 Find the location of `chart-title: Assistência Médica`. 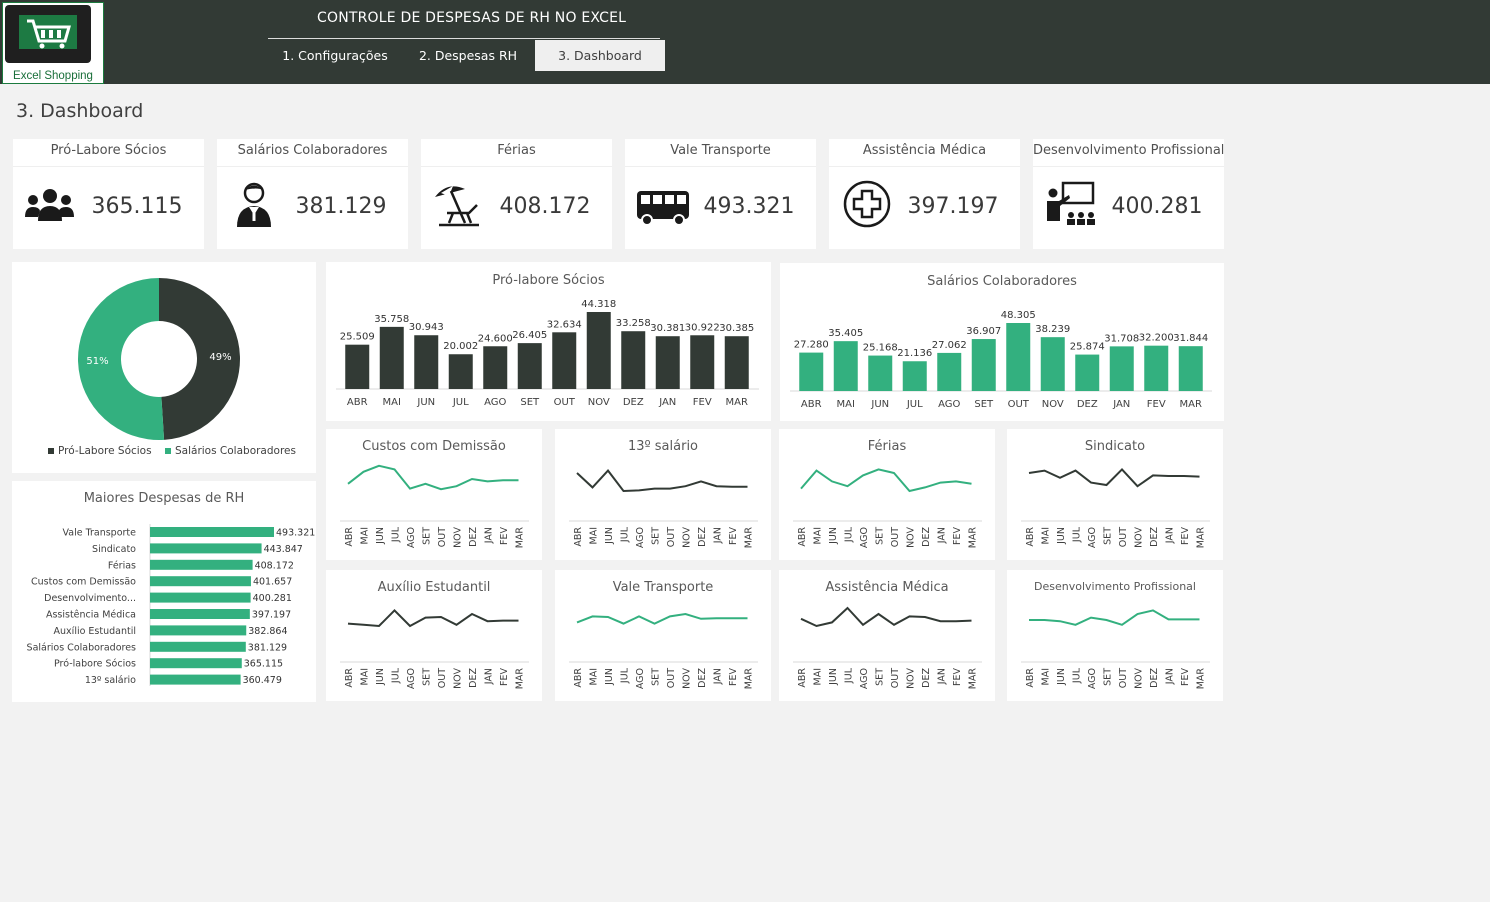

chart-title: Assistência Médica is located at coordinates (887, 587).